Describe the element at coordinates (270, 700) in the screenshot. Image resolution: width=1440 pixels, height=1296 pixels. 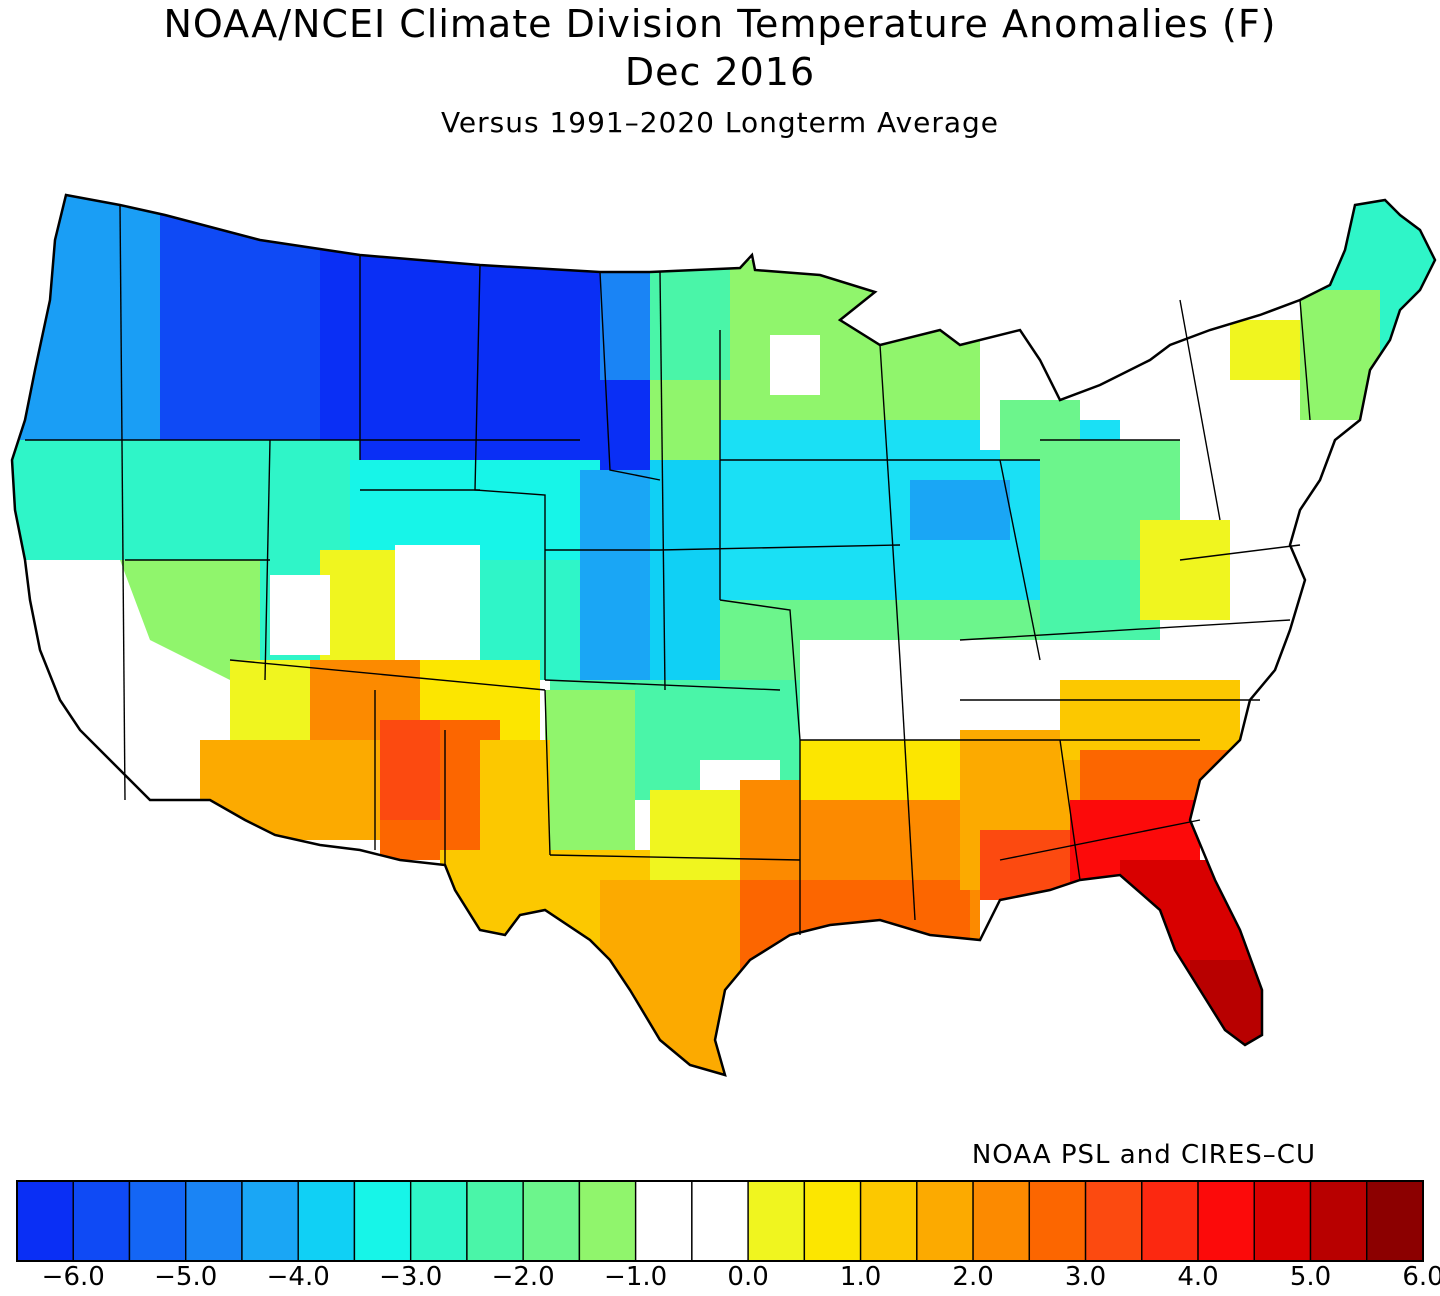
I see `region-arizona-northwest` at that location.